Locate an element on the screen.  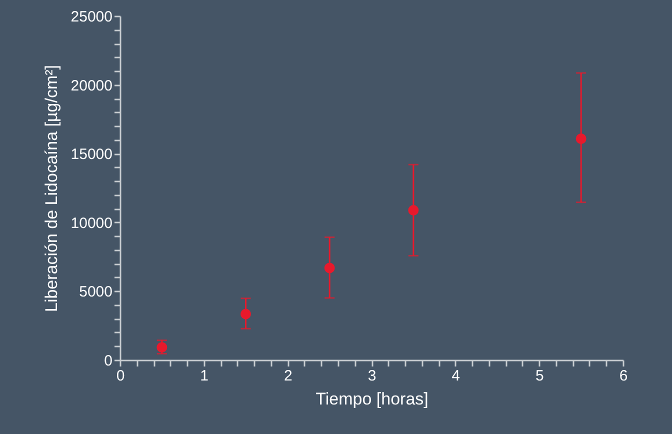
x-tick-label: 0 is located at coordinates (120, 376).